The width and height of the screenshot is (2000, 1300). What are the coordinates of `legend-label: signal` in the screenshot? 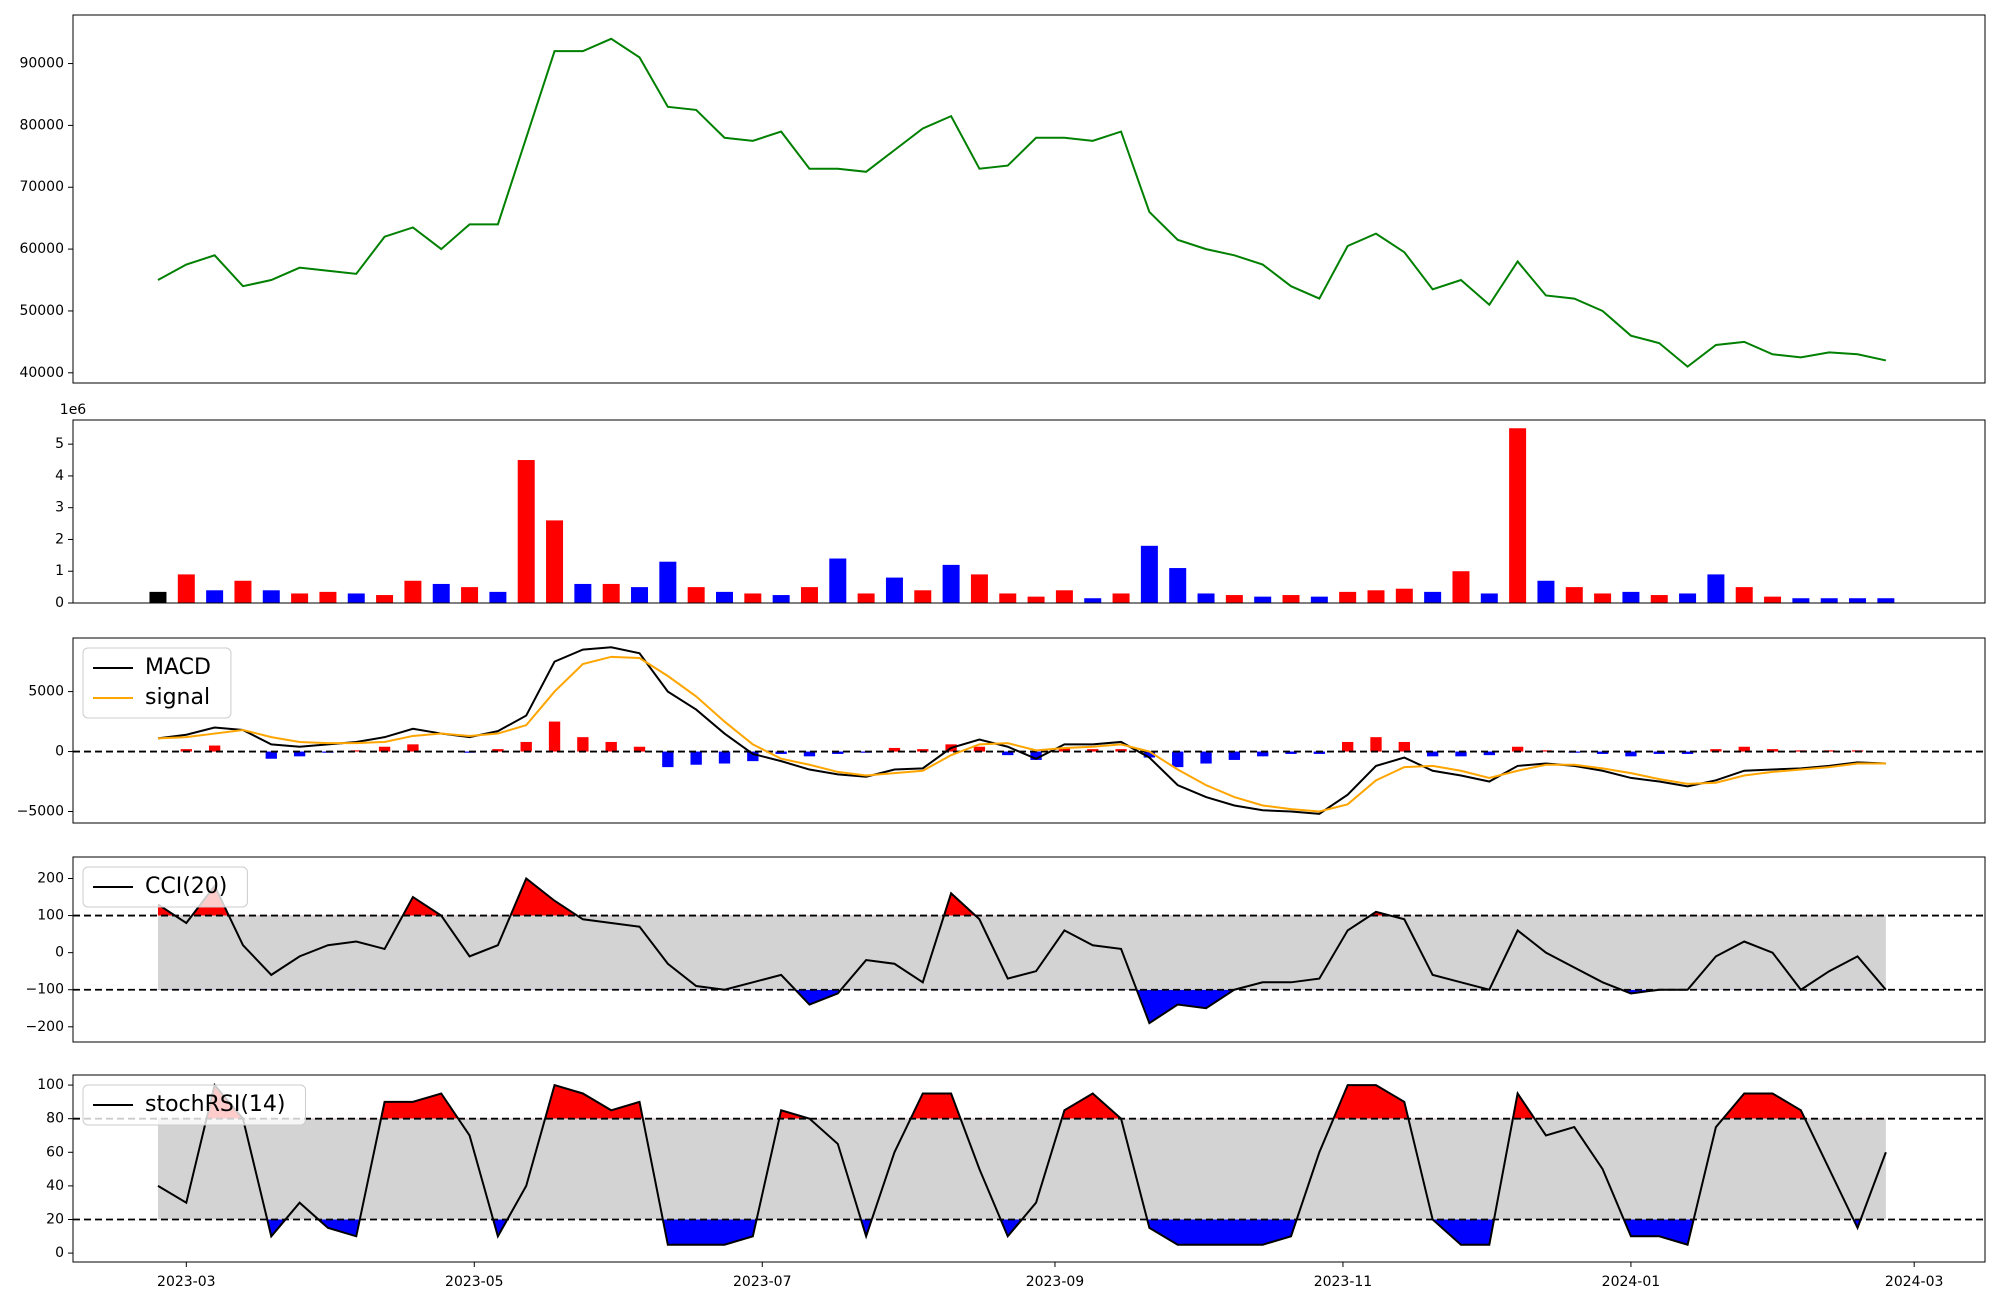 It's located at (177, 697).